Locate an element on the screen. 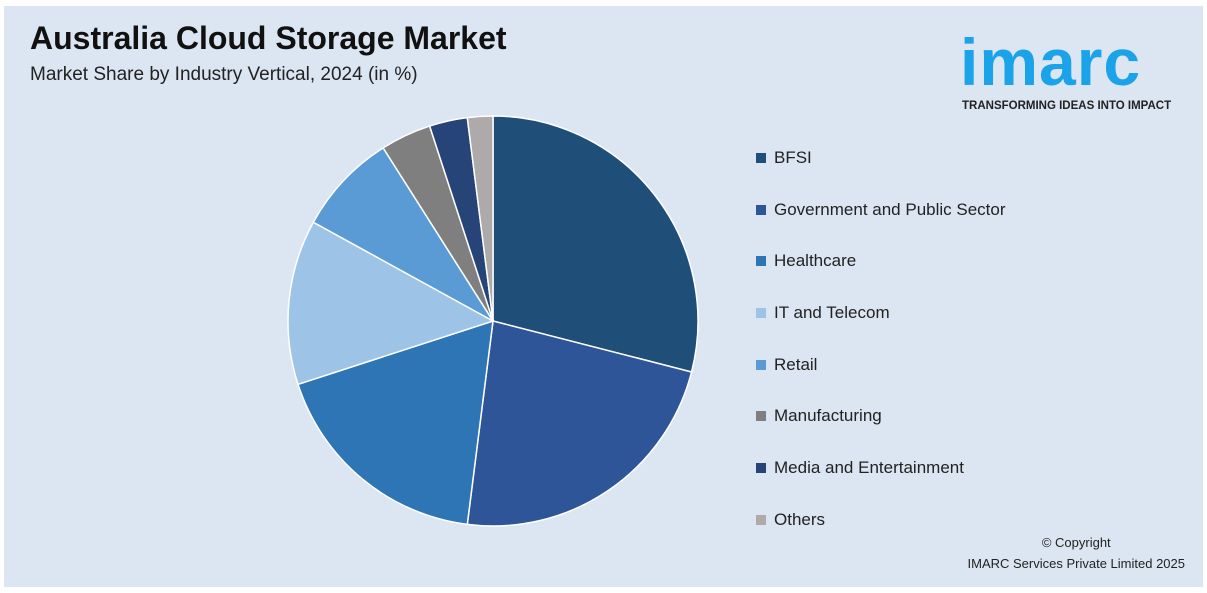 The height and width of the screenshot is (593, 1207). pie-slice-government-and-public-sector is located at coordinates (579, 423).